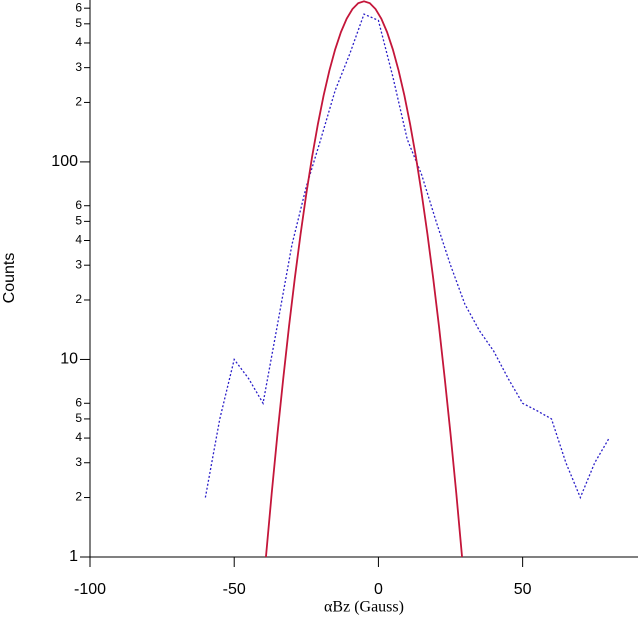  I want to click on x-tick-label: 50, so click(523, 589).